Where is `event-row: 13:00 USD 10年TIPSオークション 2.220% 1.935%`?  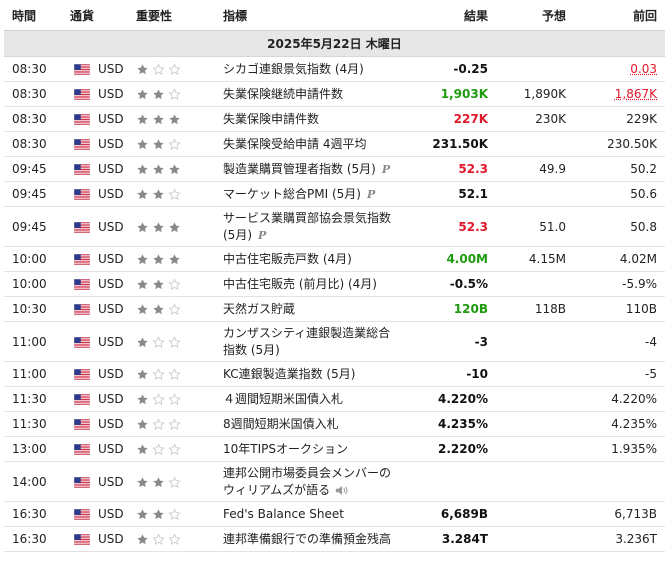
event-row: 13:00 USD 10年TIPSオークション 2.220% 1.935% is located at coordinates (334, 449).